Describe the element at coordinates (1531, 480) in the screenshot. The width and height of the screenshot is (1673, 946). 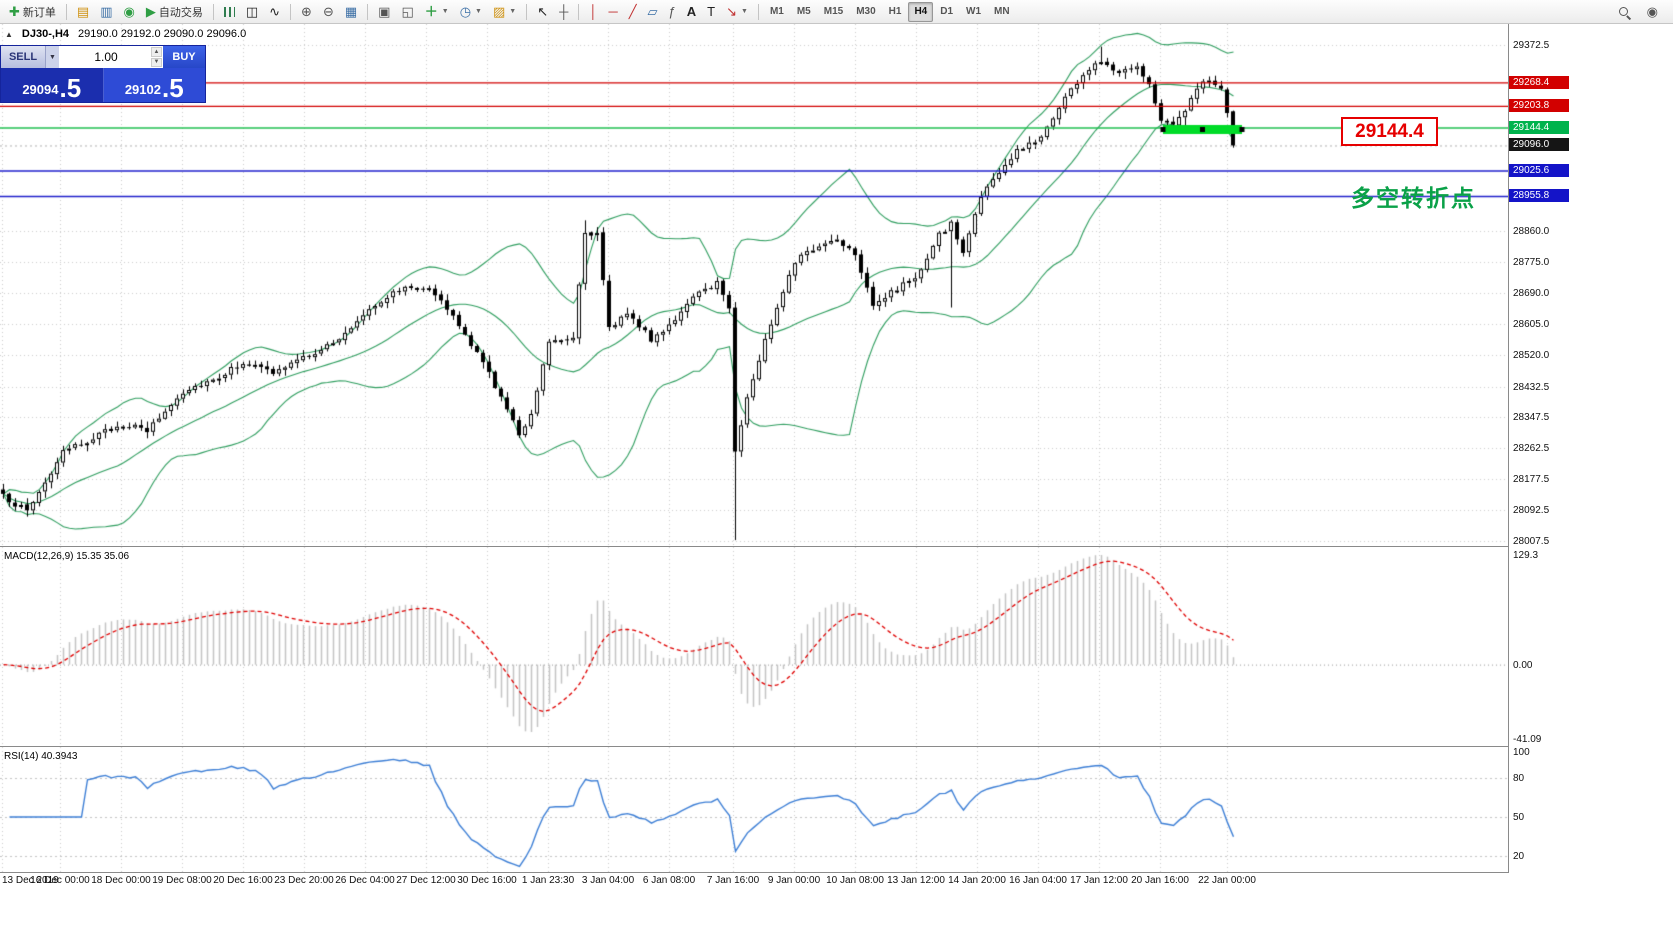
I see `price-axis-tick: 28177.5` at that location.